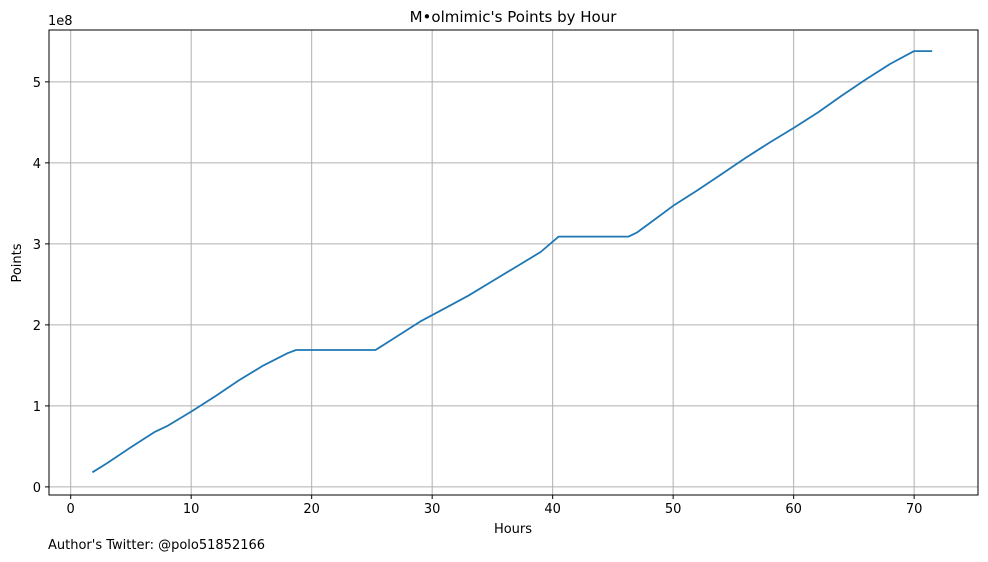  What do you see at coordinates (37, 245) in the screenshot?
I see `y-tick-label: 3` at bounding box center [37, 245].